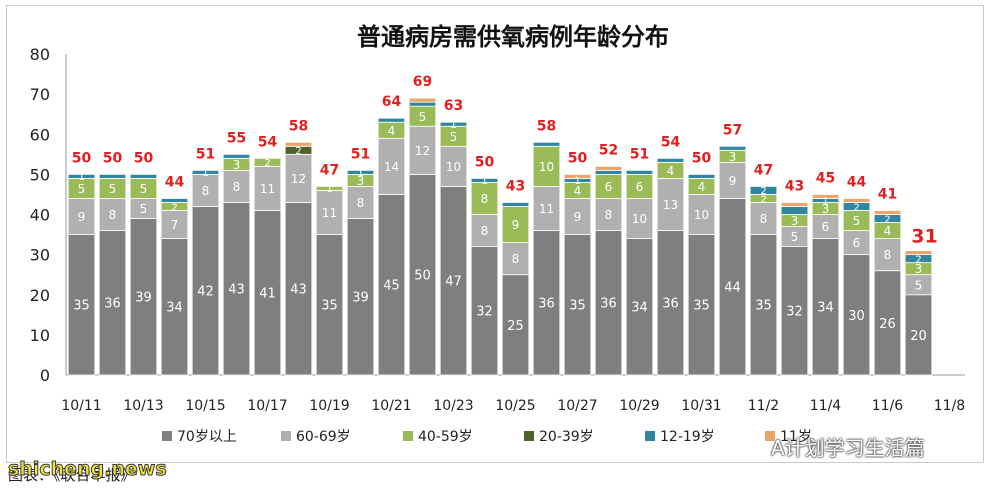  I want to click on data-label: 50, so click(422, 276).